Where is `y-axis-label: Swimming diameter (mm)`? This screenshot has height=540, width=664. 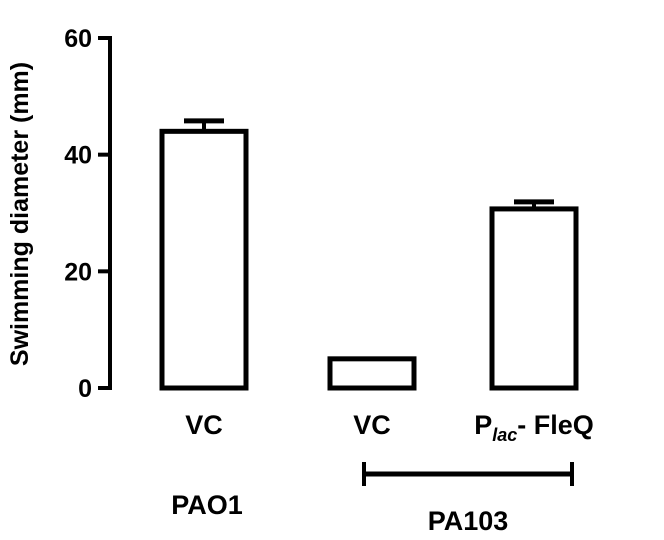 y-axis-label: Swimming diameter (mm) is located at coordinates (20, 214).